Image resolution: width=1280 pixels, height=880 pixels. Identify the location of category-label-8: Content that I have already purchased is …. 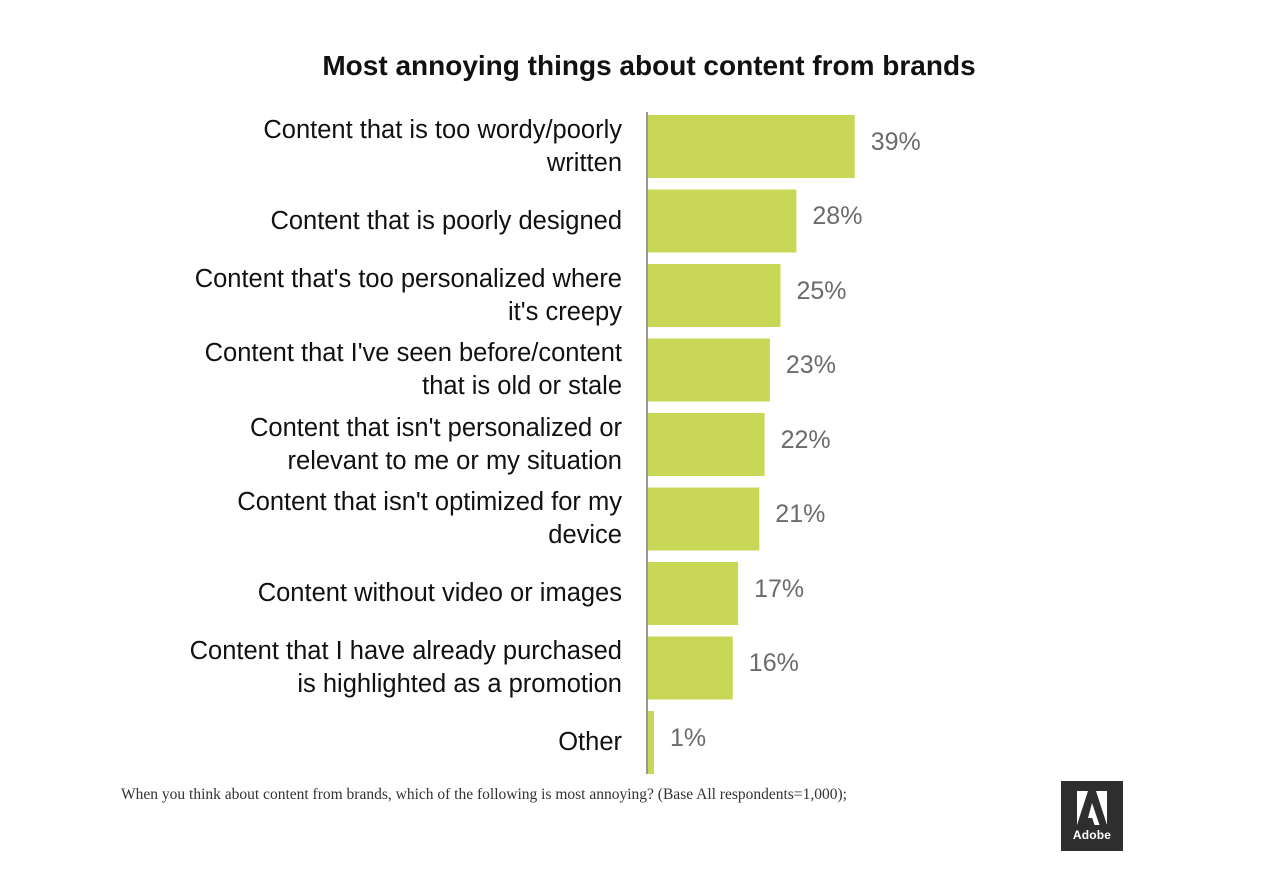
(362, 668).